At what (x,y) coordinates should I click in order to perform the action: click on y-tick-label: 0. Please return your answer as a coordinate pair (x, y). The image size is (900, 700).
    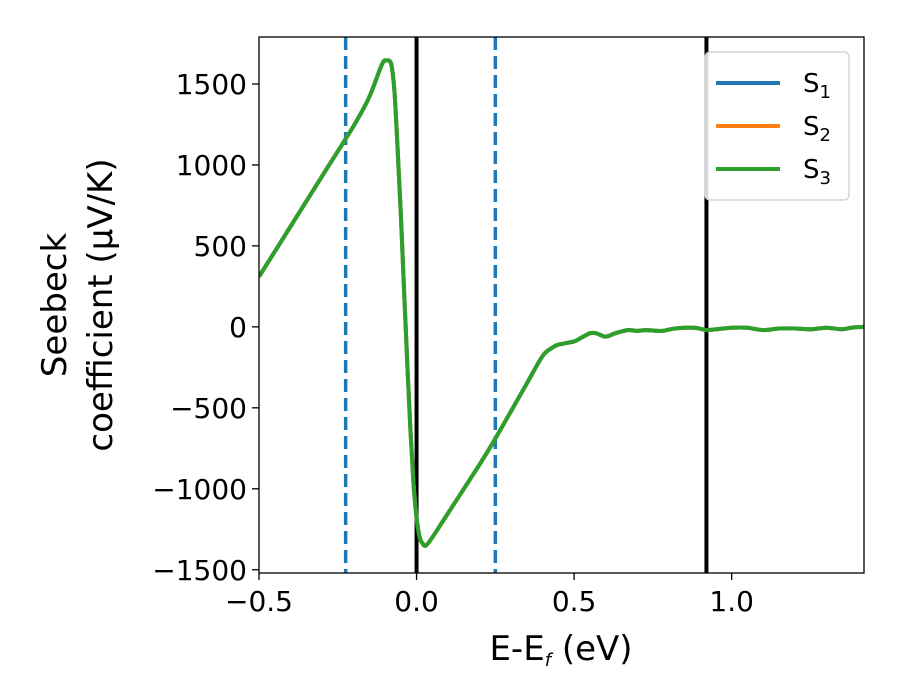
    Looking at the image, I should click on (238, 327).